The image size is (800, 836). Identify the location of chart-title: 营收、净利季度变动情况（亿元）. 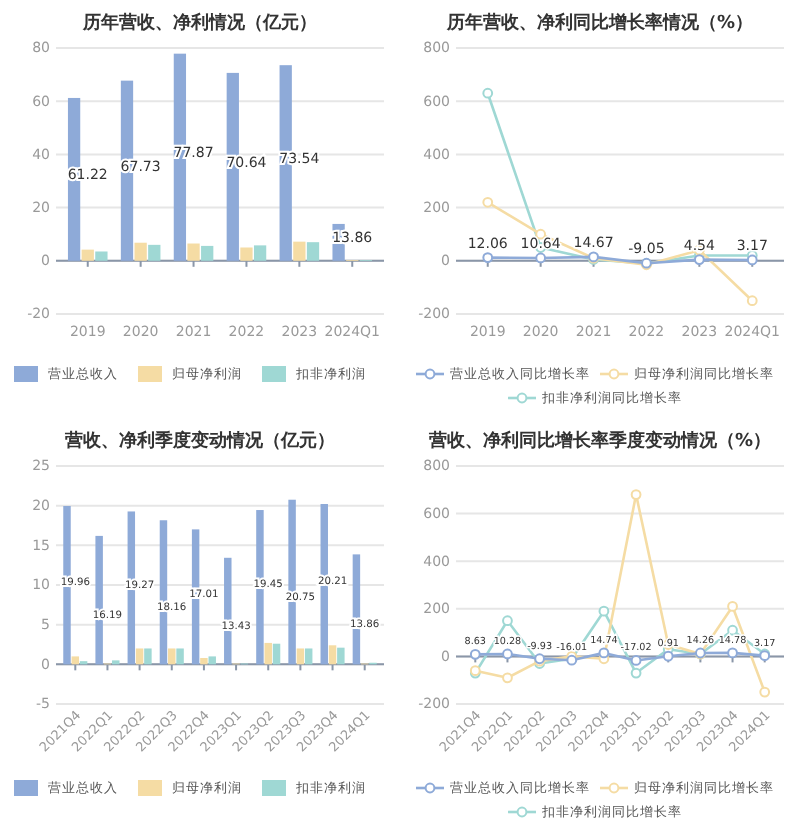
(199, 441).